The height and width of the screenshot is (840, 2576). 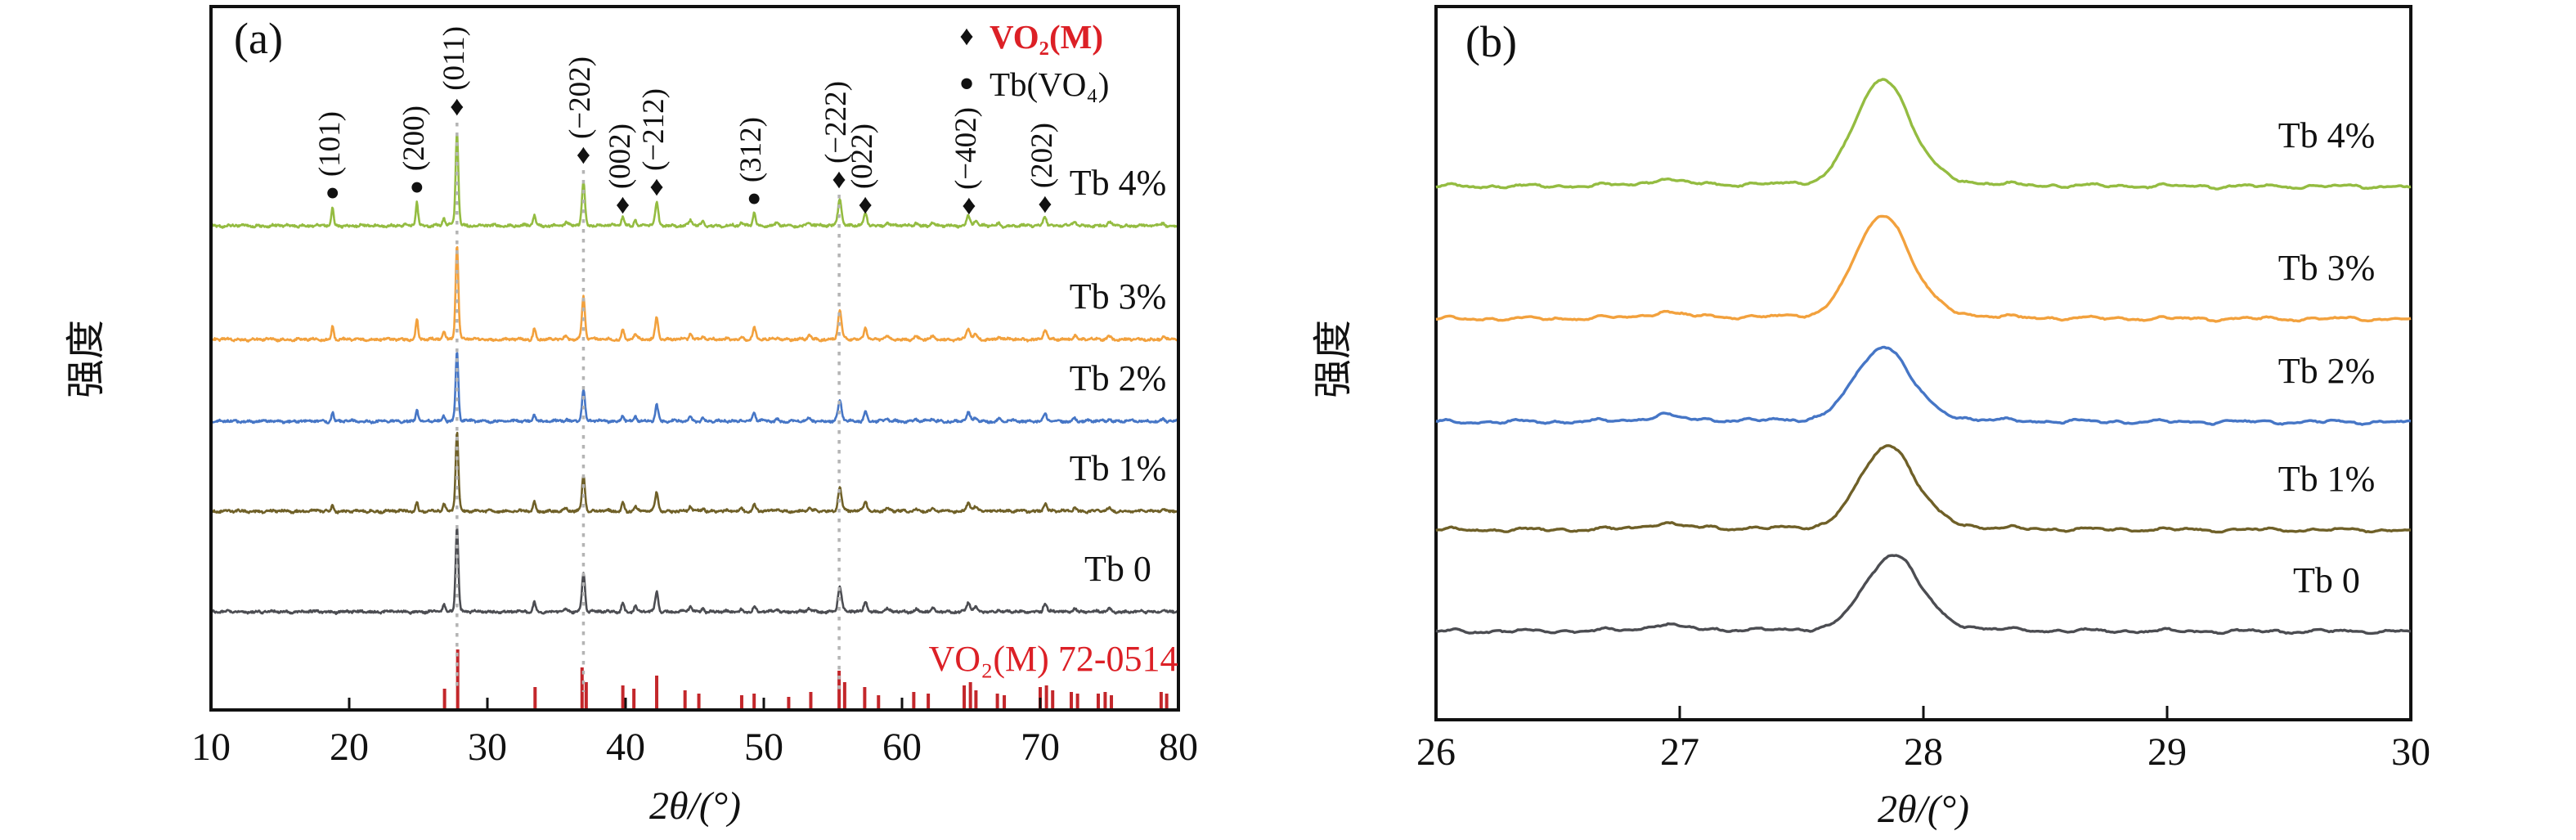 I want to click on reference-pattern-label: VO₂(M) 72-0514, so click(x=1053, y=659).